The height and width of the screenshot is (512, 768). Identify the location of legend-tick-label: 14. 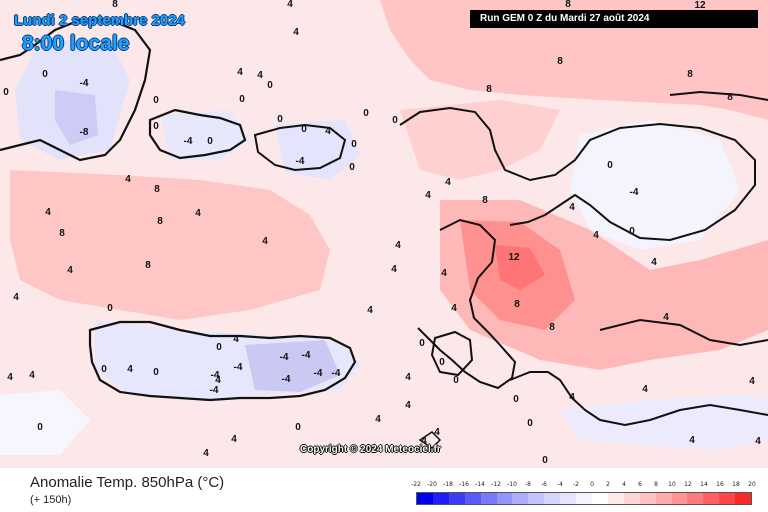
(704, 484).